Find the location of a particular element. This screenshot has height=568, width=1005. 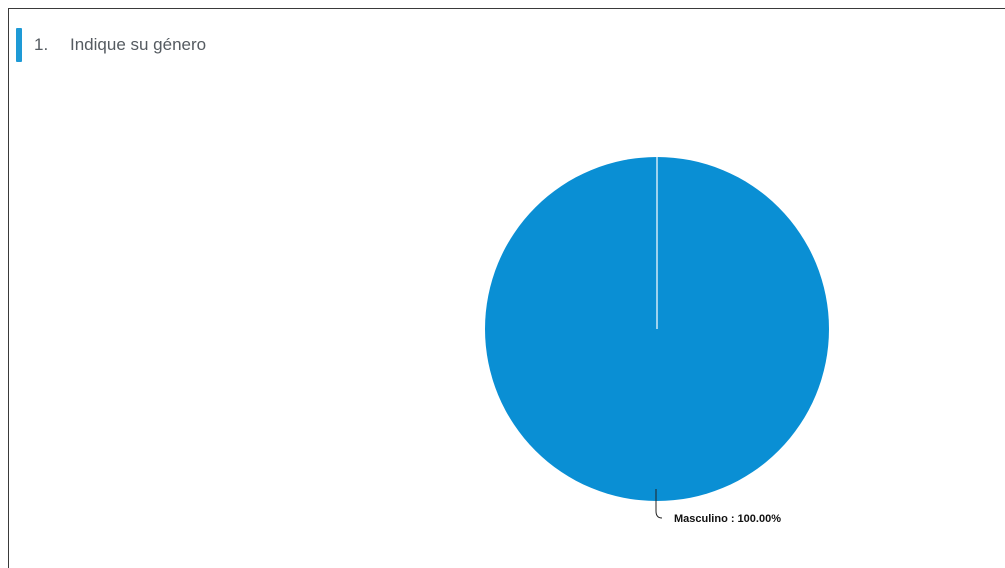

question-header: 1. Indique su género is located at coordinates (111, 45).